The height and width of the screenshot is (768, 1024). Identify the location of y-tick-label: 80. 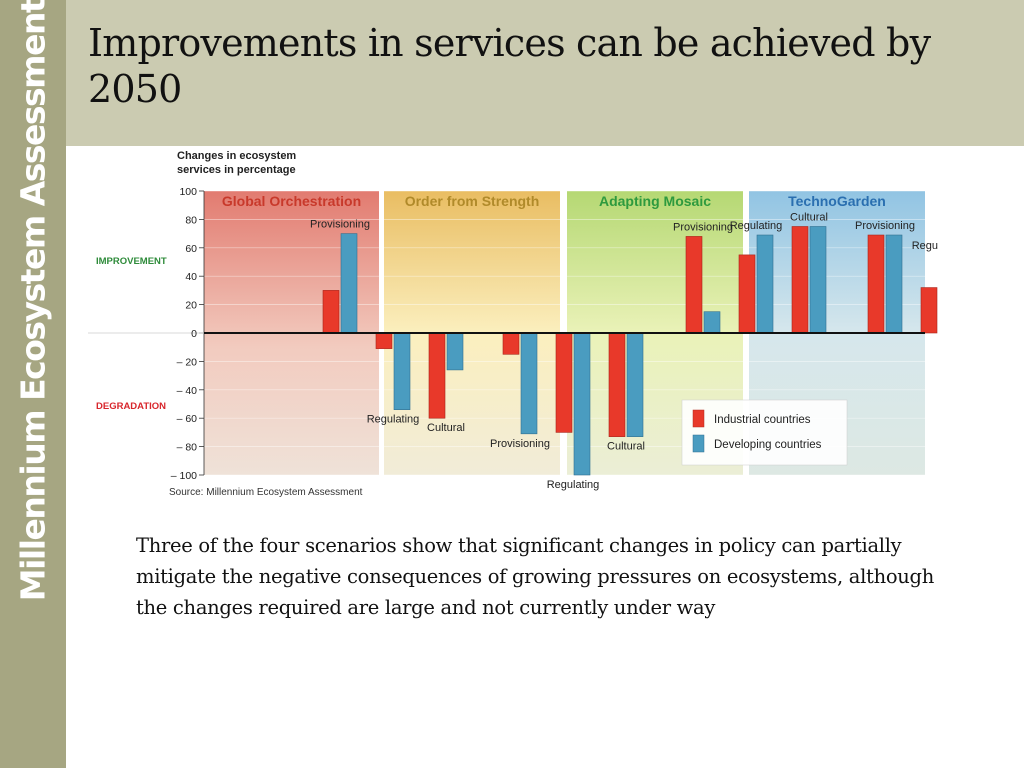
(191, 220).